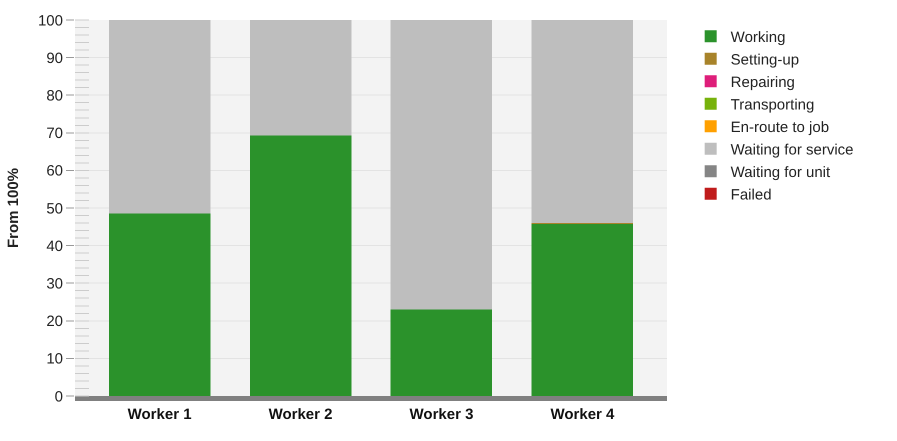  What do you see at coordinates (13, 208) in the screenshot?
I see `y-axis-title: From 100%` at bounding box center [13, 208].